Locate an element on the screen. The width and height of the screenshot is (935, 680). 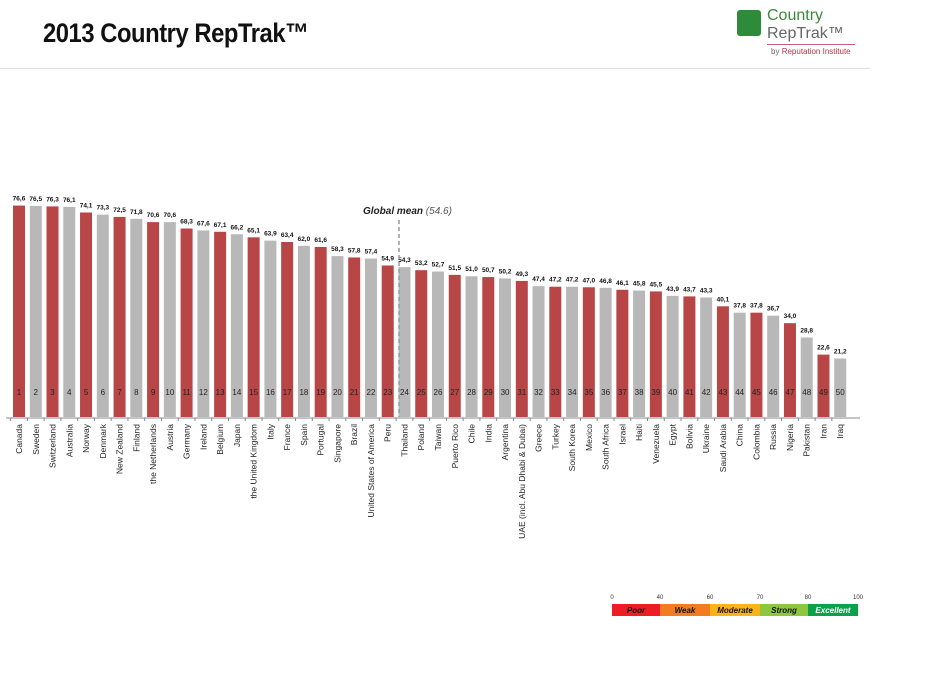
category-label: Italy is located at coordinates (270, 431).